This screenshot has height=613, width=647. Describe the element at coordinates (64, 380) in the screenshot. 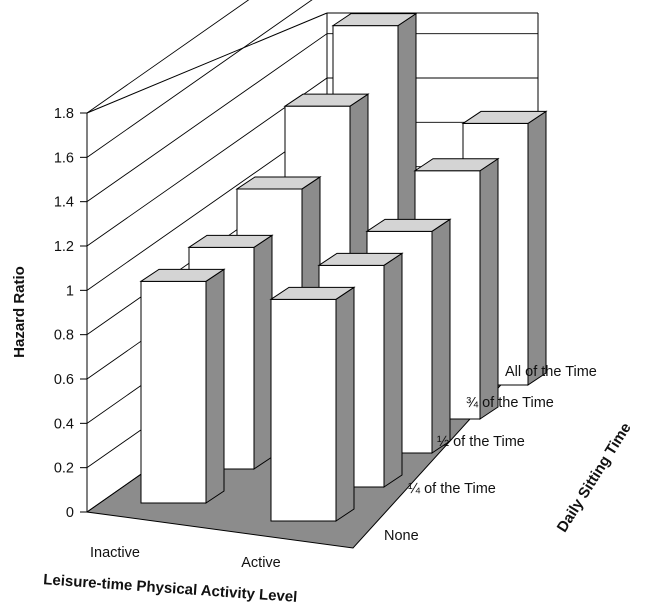

I see `y-tick-label: 0.6` at that location.